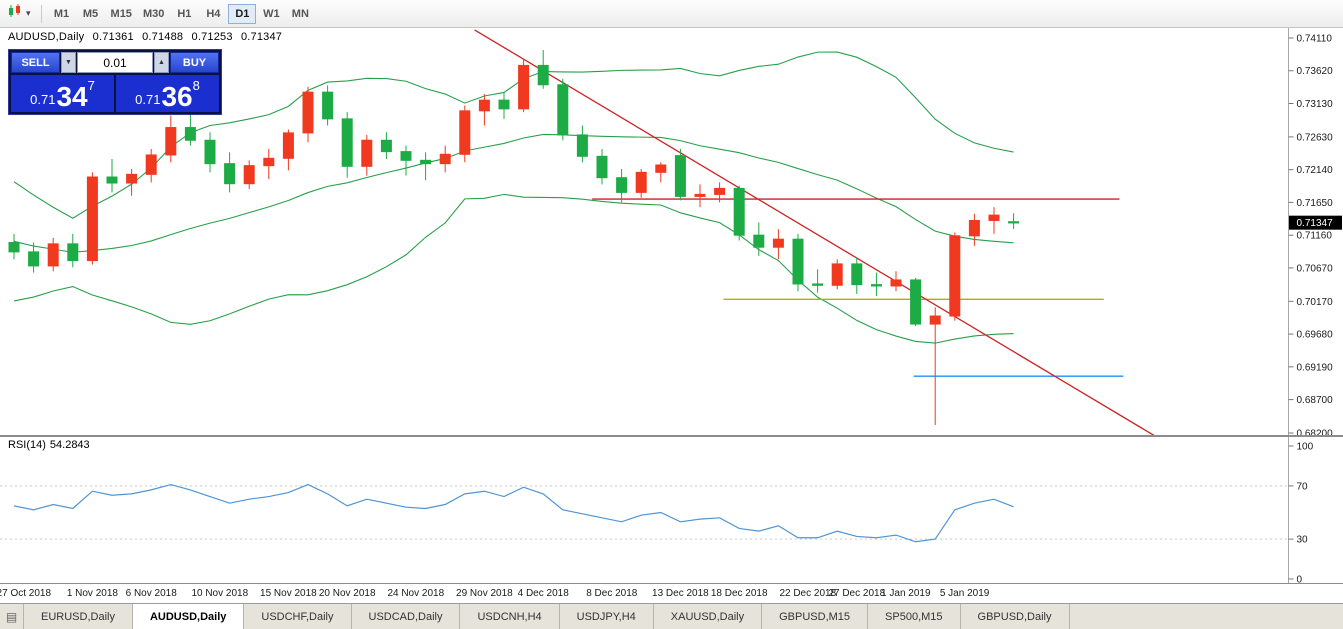  What do you see at coordinates (347, 593) in the screenshot?
I see `time-axis-label: 20 Nov 2018` at bounding box center [347, 593].